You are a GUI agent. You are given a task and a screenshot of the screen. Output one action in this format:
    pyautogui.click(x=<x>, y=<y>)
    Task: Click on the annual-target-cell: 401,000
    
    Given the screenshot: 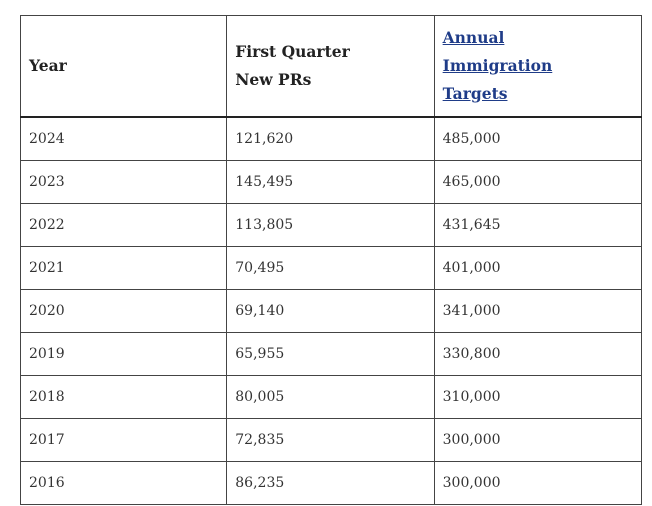 What is the action you would take?
    pyautogui.click(x=538, y=268)
    